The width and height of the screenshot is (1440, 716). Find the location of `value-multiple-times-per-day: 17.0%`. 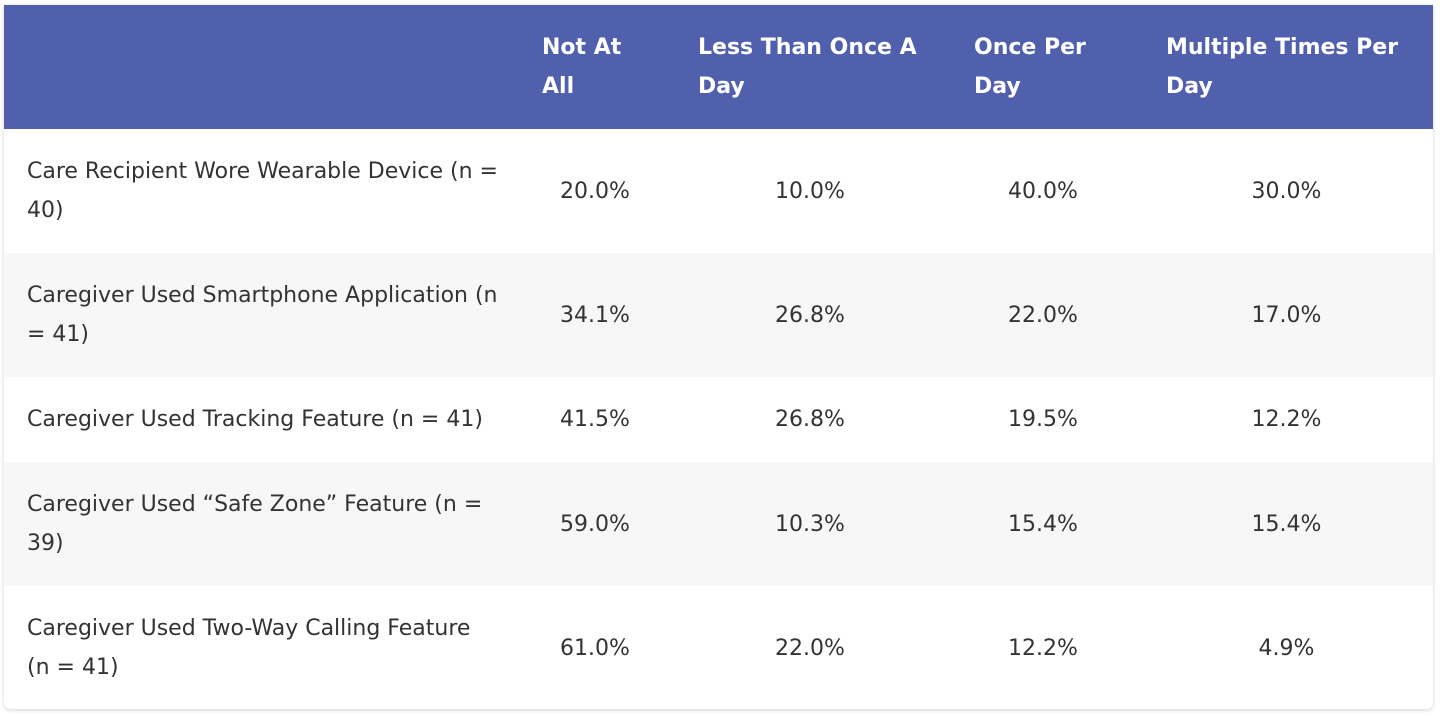

value-multiple-times-per-day: 17.0% is located at coordinates (1286, 315).